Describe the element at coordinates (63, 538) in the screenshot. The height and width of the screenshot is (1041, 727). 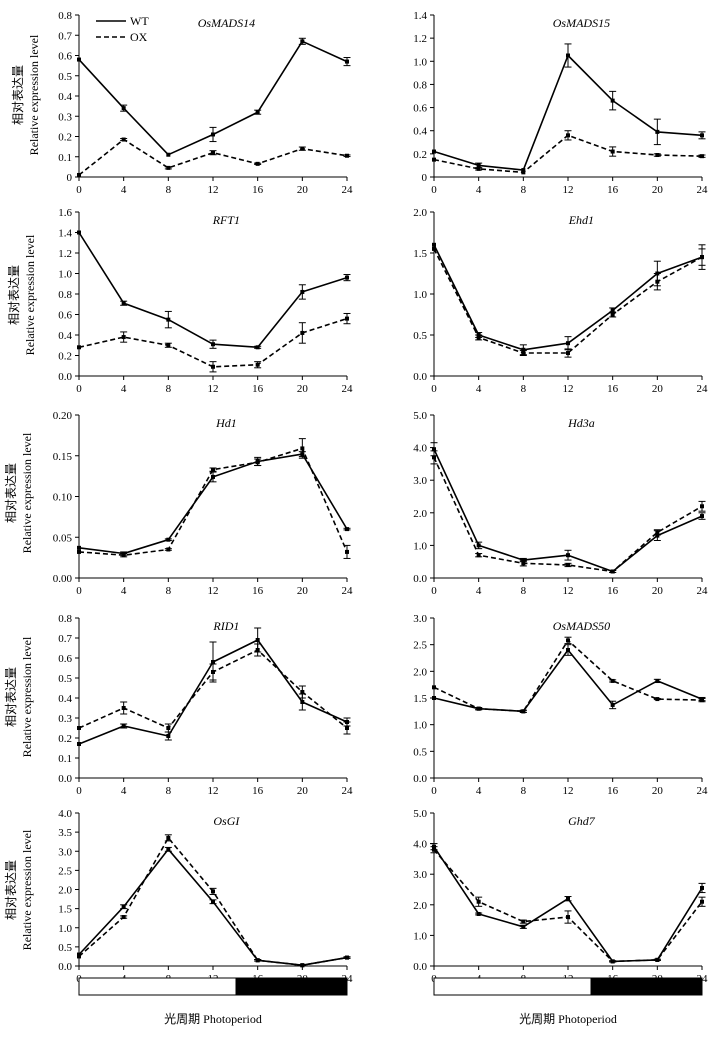
I see `y-tick-label: 0.05` at that location.